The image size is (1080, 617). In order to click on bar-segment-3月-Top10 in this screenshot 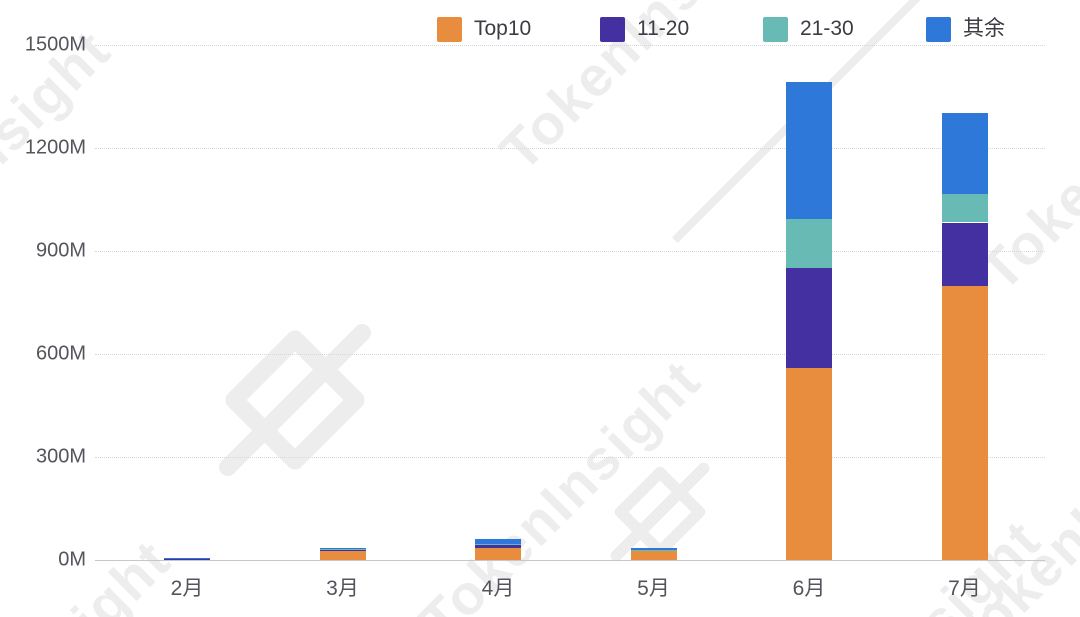, I will do `click(342, 555)`.